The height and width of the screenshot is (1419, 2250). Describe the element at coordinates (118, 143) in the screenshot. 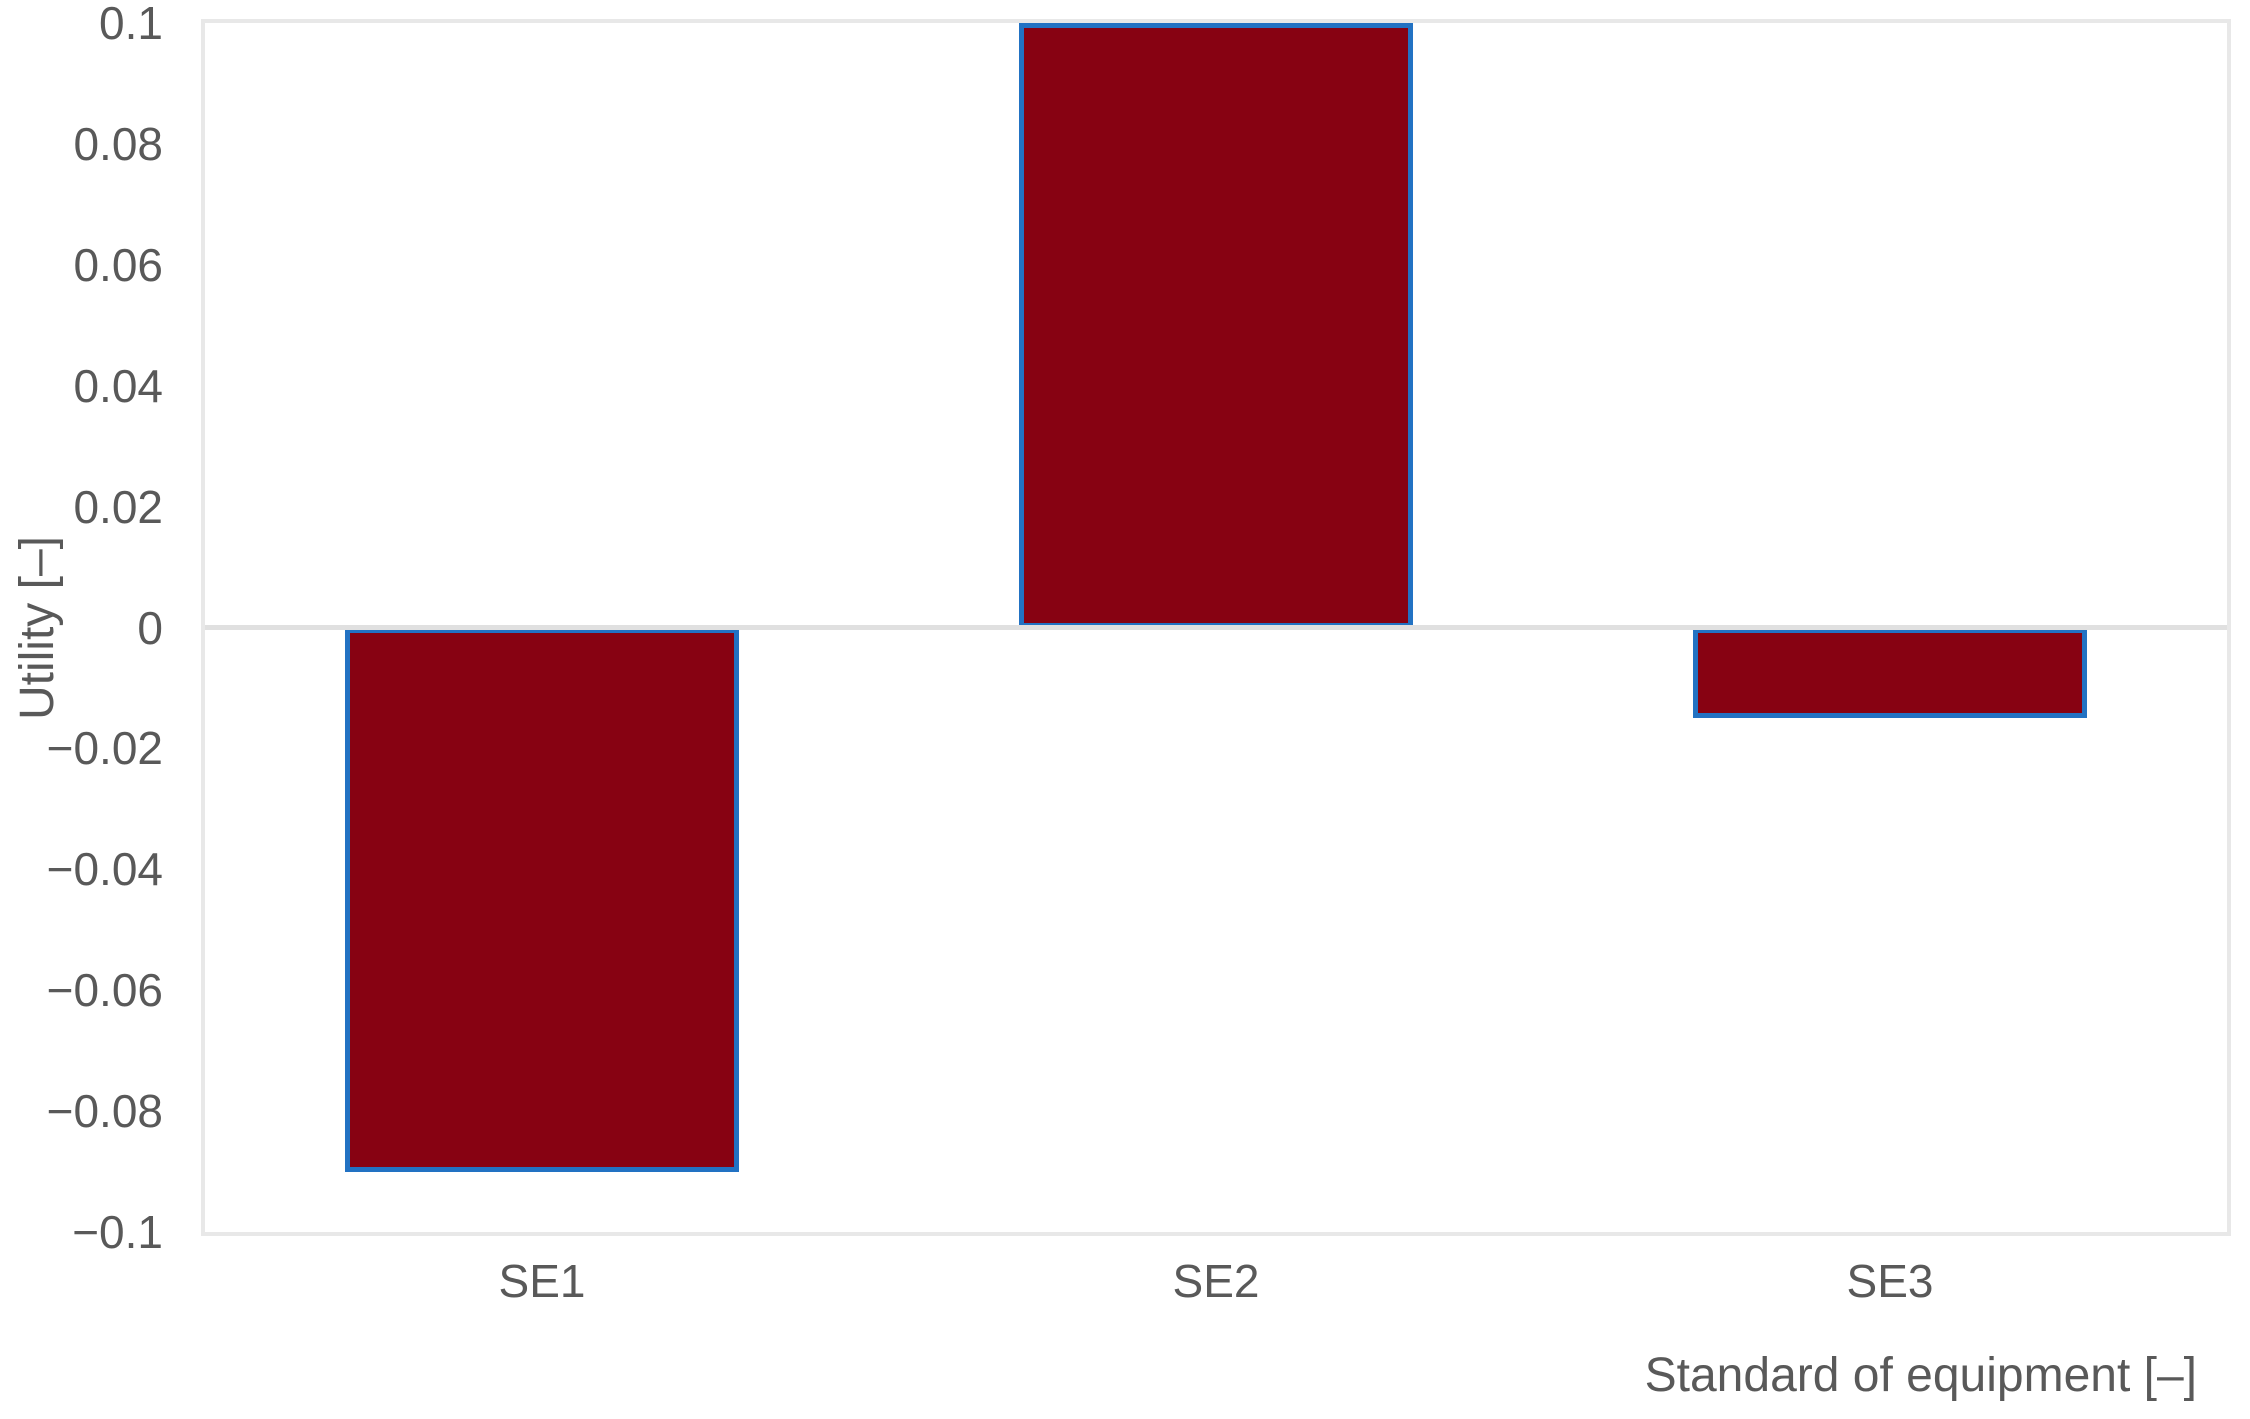

I see `y-tick-label: 0.08` at that location.